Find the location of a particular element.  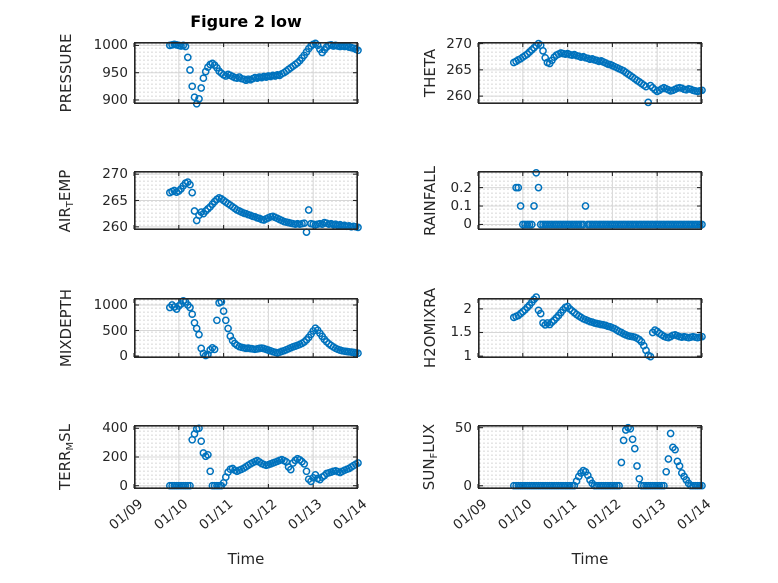

airtemp-plot-area is located at coordinates (247, 203).